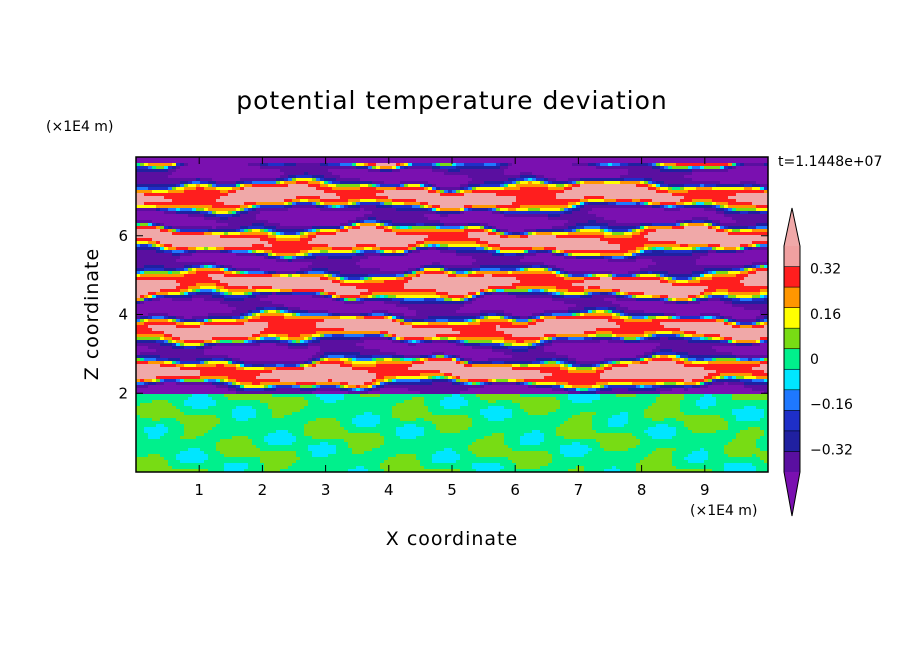  I want to click on chart-title: potential temperature deviation, so click(452, 100).